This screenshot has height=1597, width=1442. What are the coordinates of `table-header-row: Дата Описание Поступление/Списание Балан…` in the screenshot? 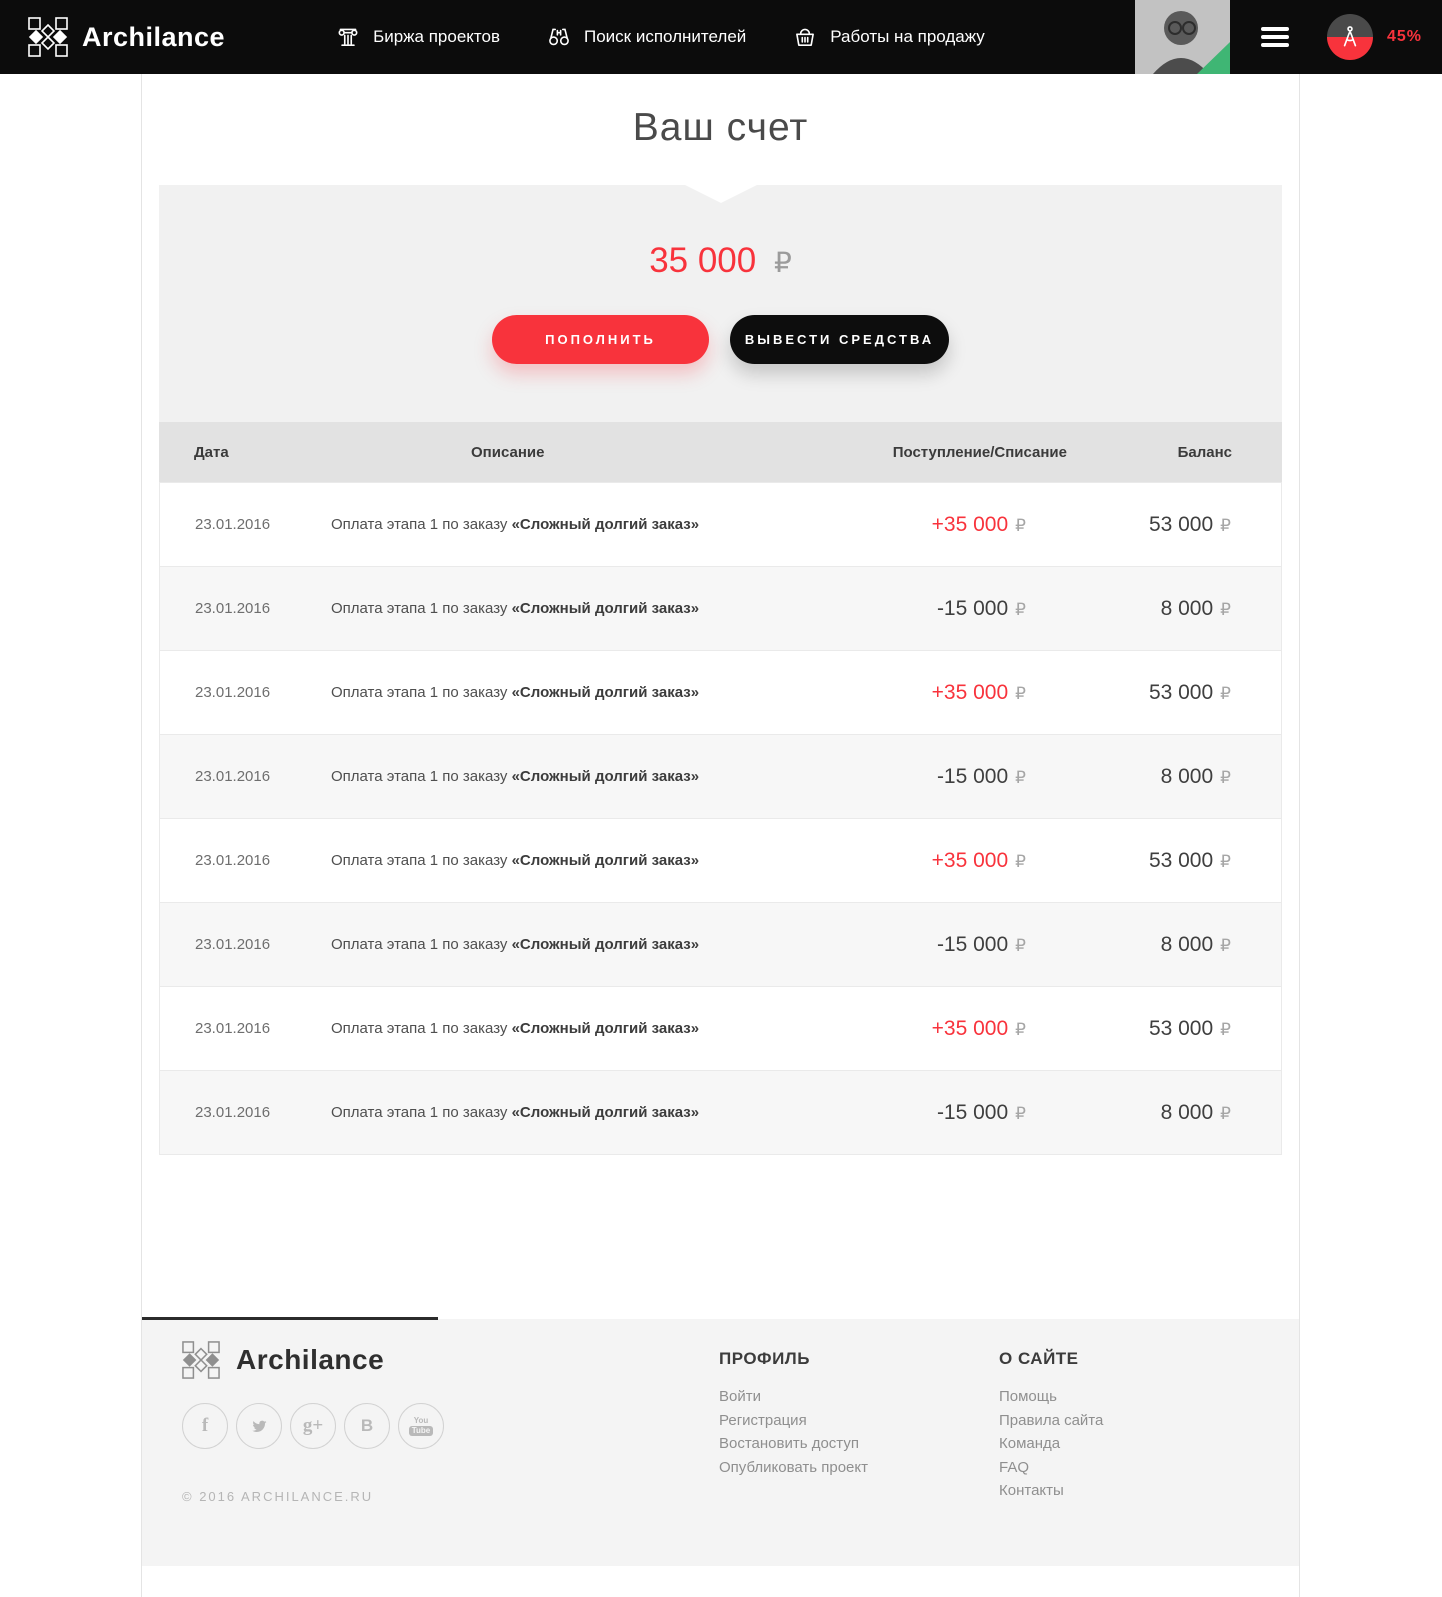 It's located at (720, 452).